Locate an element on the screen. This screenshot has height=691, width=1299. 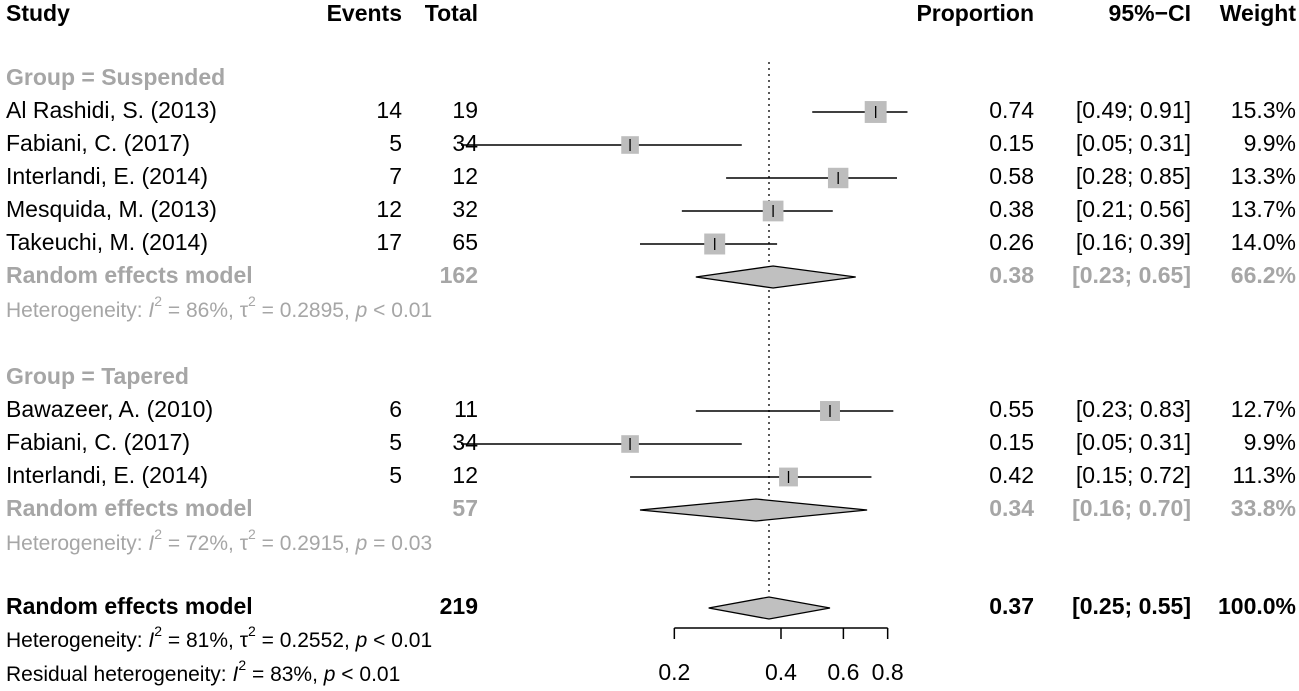
subgroup-summary-total: 57 is located at coordinates (465, 508).